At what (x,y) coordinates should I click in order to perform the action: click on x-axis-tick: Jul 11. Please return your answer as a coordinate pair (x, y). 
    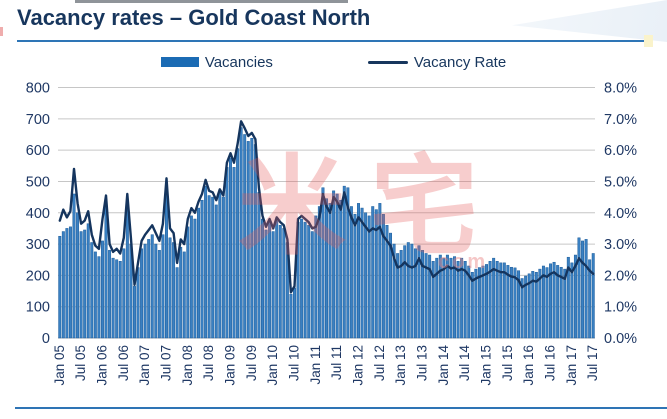
    Looking at the image, I should click on (336, 362).